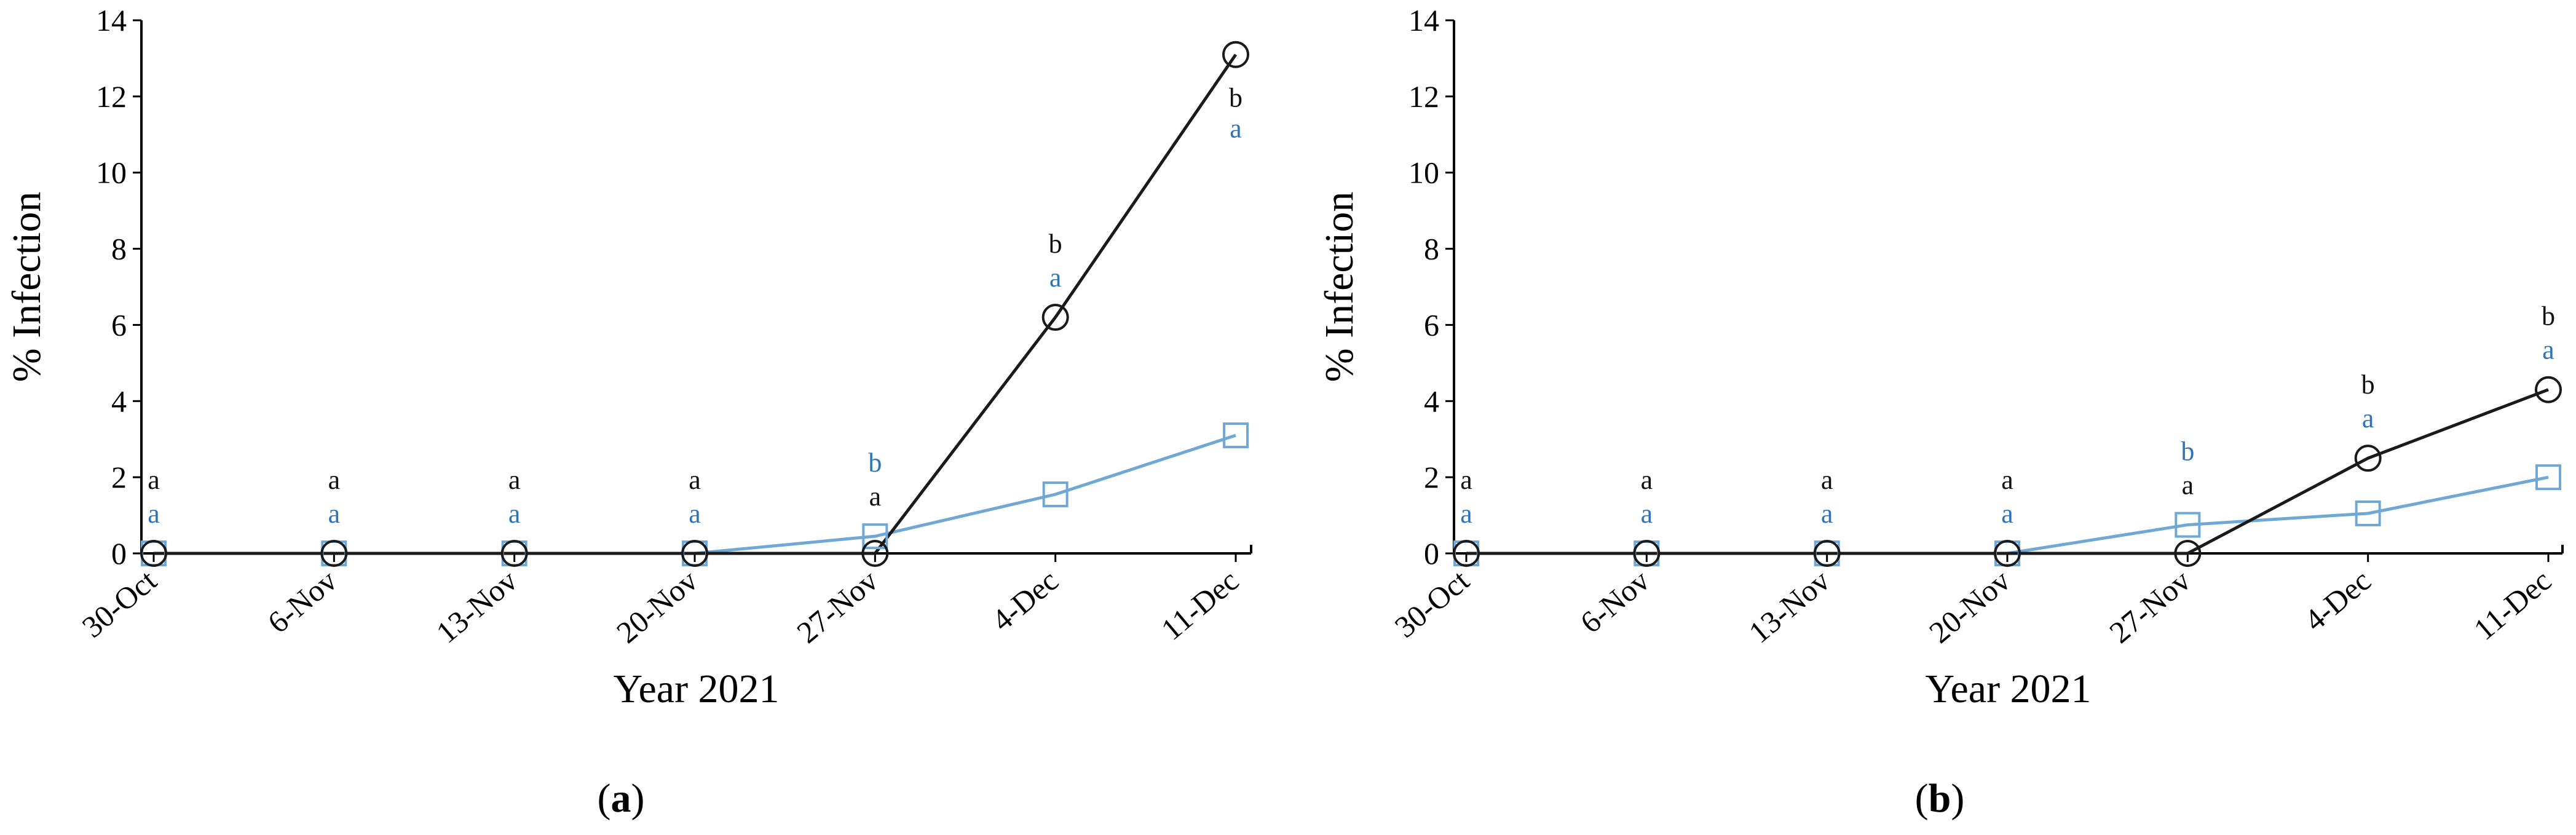 This screenshot has height=835, width=2576. What do you see at coordinates (621, 798) in the screenshot?
I see `panel-label: (a)` at bounding box center [621, 798].